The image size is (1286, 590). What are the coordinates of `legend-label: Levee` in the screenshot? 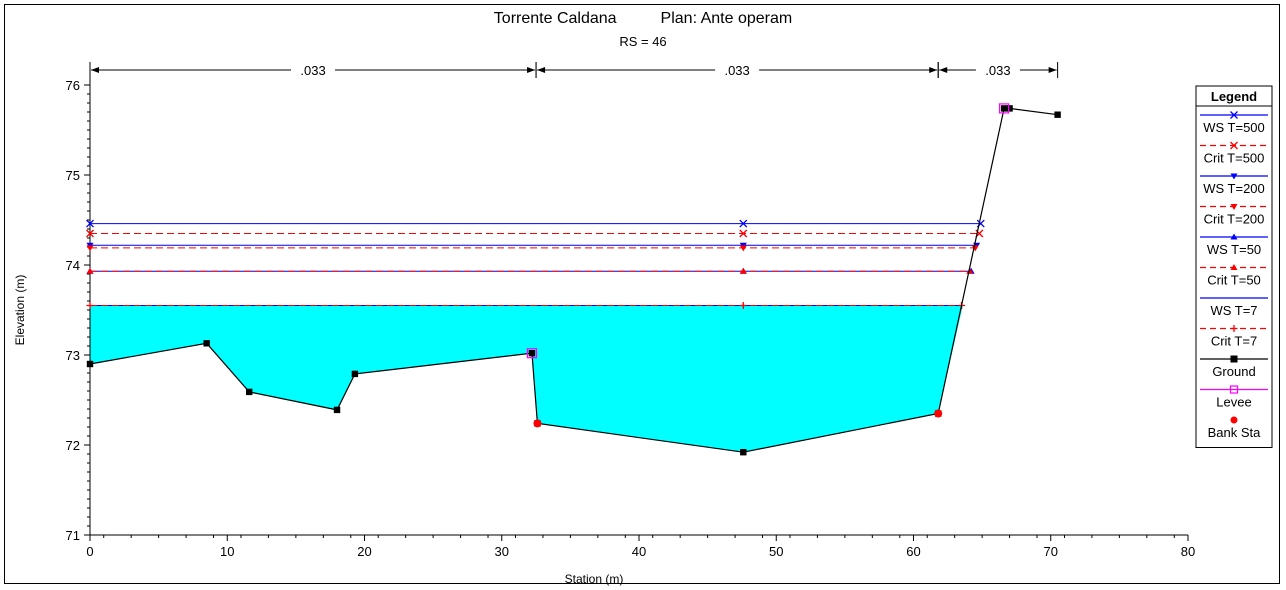 It's located at (1233, 402).